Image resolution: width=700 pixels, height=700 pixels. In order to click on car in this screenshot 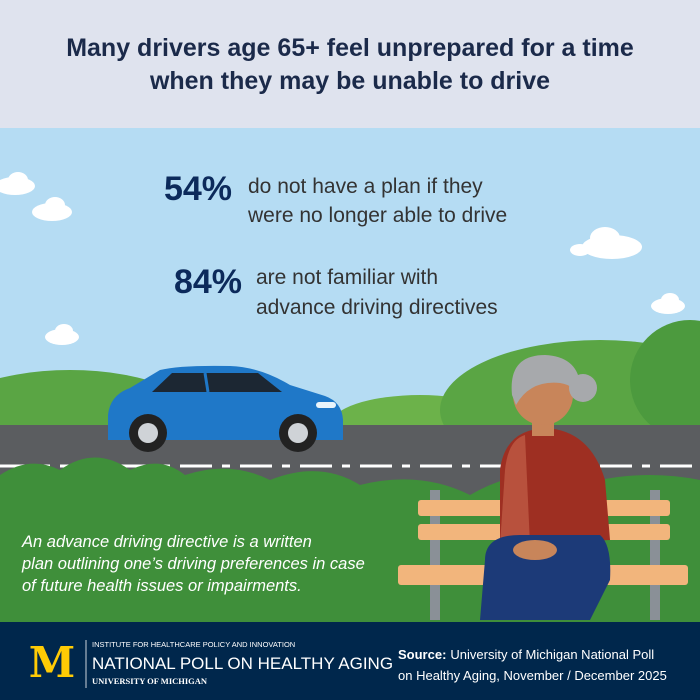, I will do `click(225, 408)`.